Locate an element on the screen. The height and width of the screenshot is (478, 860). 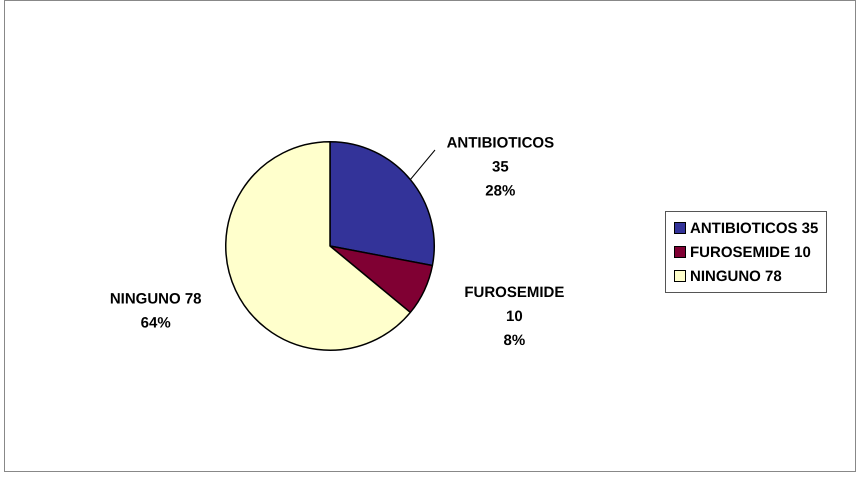
legend-label: ANTIBIOTICOS 35 is located at coordinates (754, 228).